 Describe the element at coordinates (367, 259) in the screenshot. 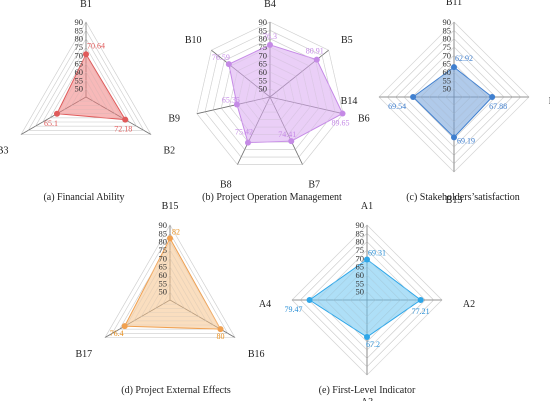

I see `data-point-A1` at that location.